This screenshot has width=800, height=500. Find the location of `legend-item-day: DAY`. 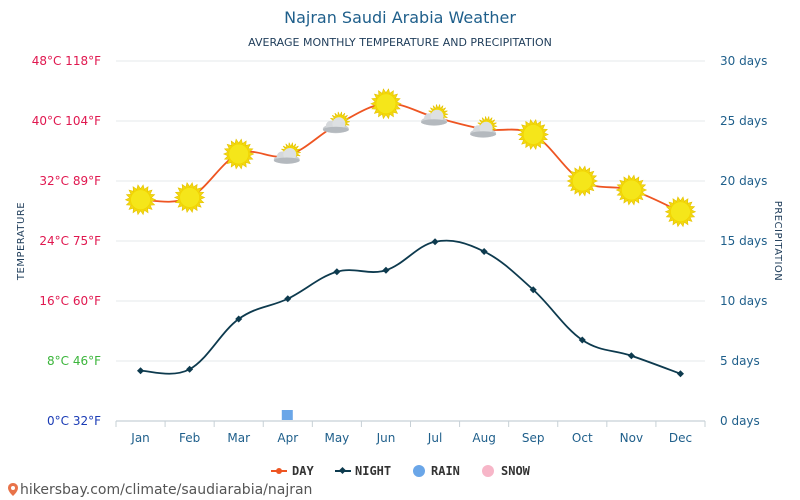

legend-item-day: DAY is located at coordinates (292, 471).